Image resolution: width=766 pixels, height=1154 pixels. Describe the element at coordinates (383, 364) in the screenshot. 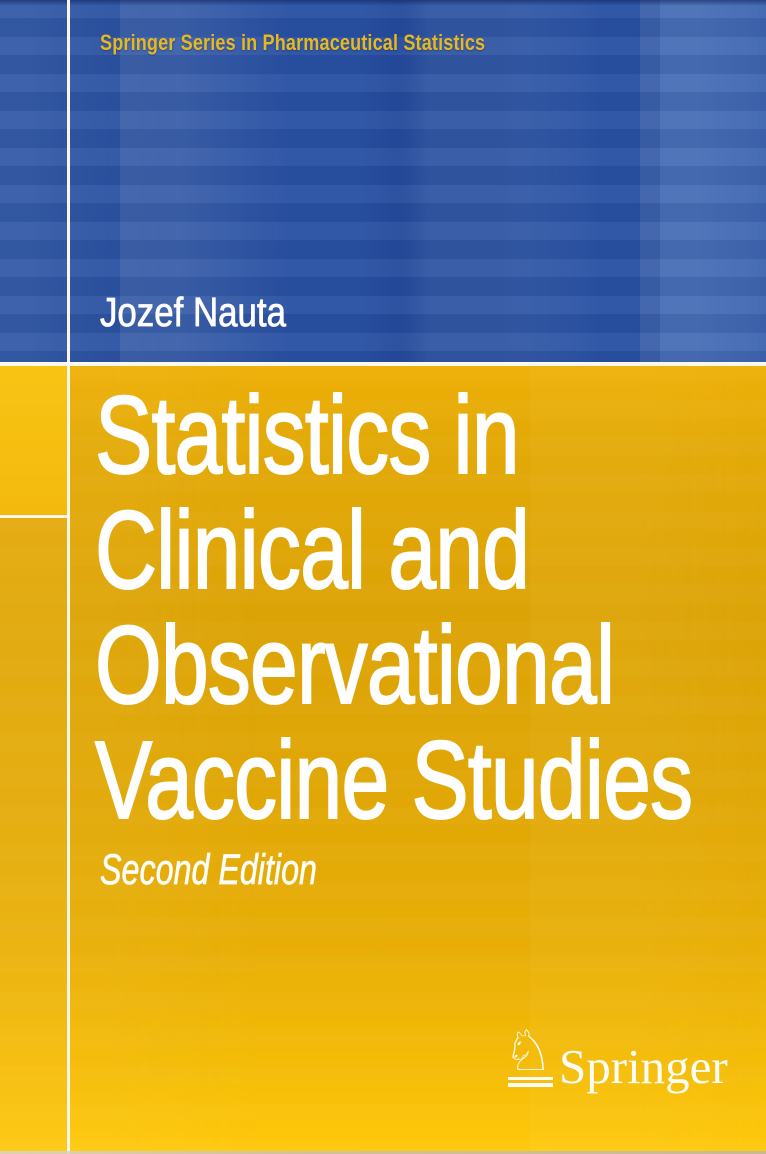

I see `horizontal-divider-line` at that location.